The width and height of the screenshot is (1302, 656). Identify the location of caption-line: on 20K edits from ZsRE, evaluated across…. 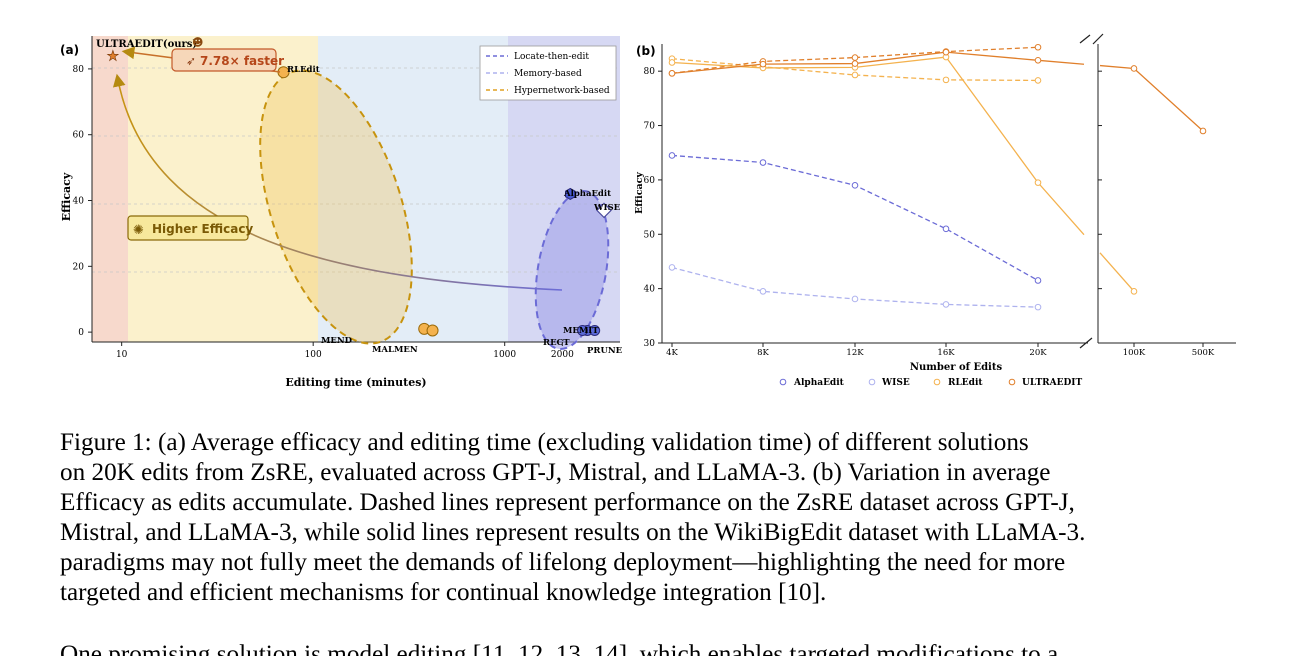
(555, 472).